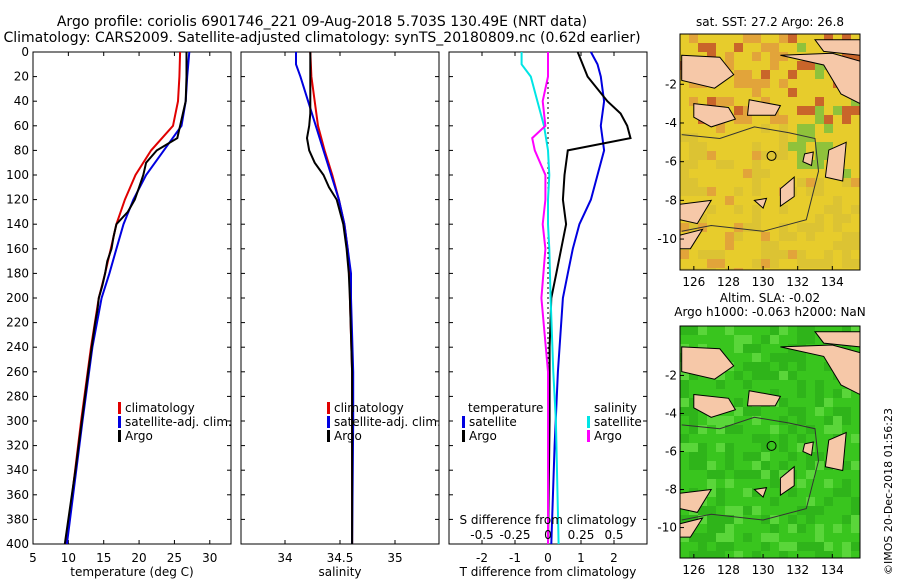 The width and height of the screenshot is (900, 580). I want to click on difference-xtick-label: 1, so click(581, 558).